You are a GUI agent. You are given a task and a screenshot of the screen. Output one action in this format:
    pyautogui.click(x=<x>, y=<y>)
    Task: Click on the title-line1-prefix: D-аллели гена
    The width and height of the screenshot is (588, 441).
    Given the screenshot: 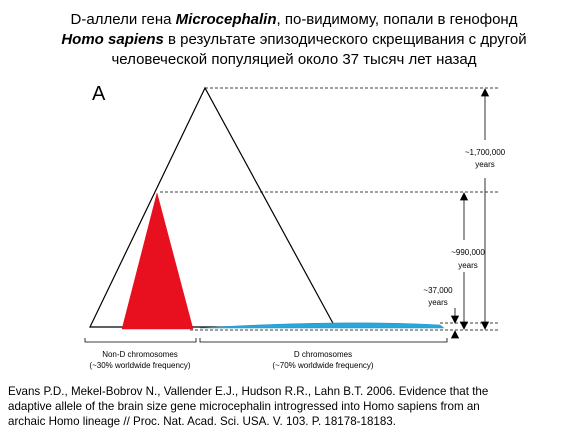 What is the action you would take?
    pyautogui.click(x=123, y=19)
    